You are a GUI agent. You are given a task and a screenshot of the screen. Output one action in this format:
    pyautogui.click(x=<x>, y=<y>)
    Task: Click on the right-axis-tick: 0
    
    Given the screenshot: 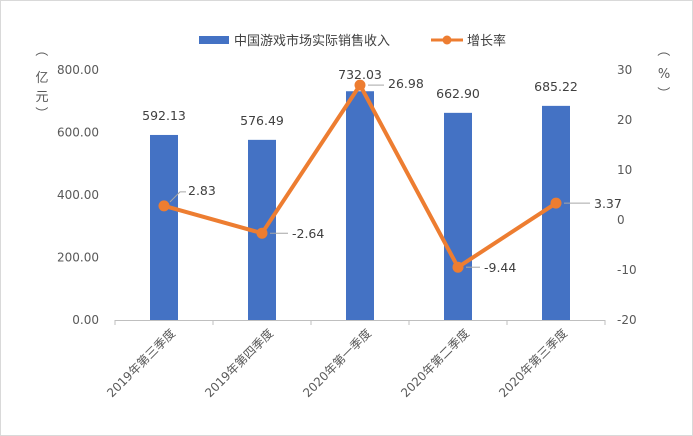 What is the action you would take?
    pyautogui.click(x=621, y=220)
    